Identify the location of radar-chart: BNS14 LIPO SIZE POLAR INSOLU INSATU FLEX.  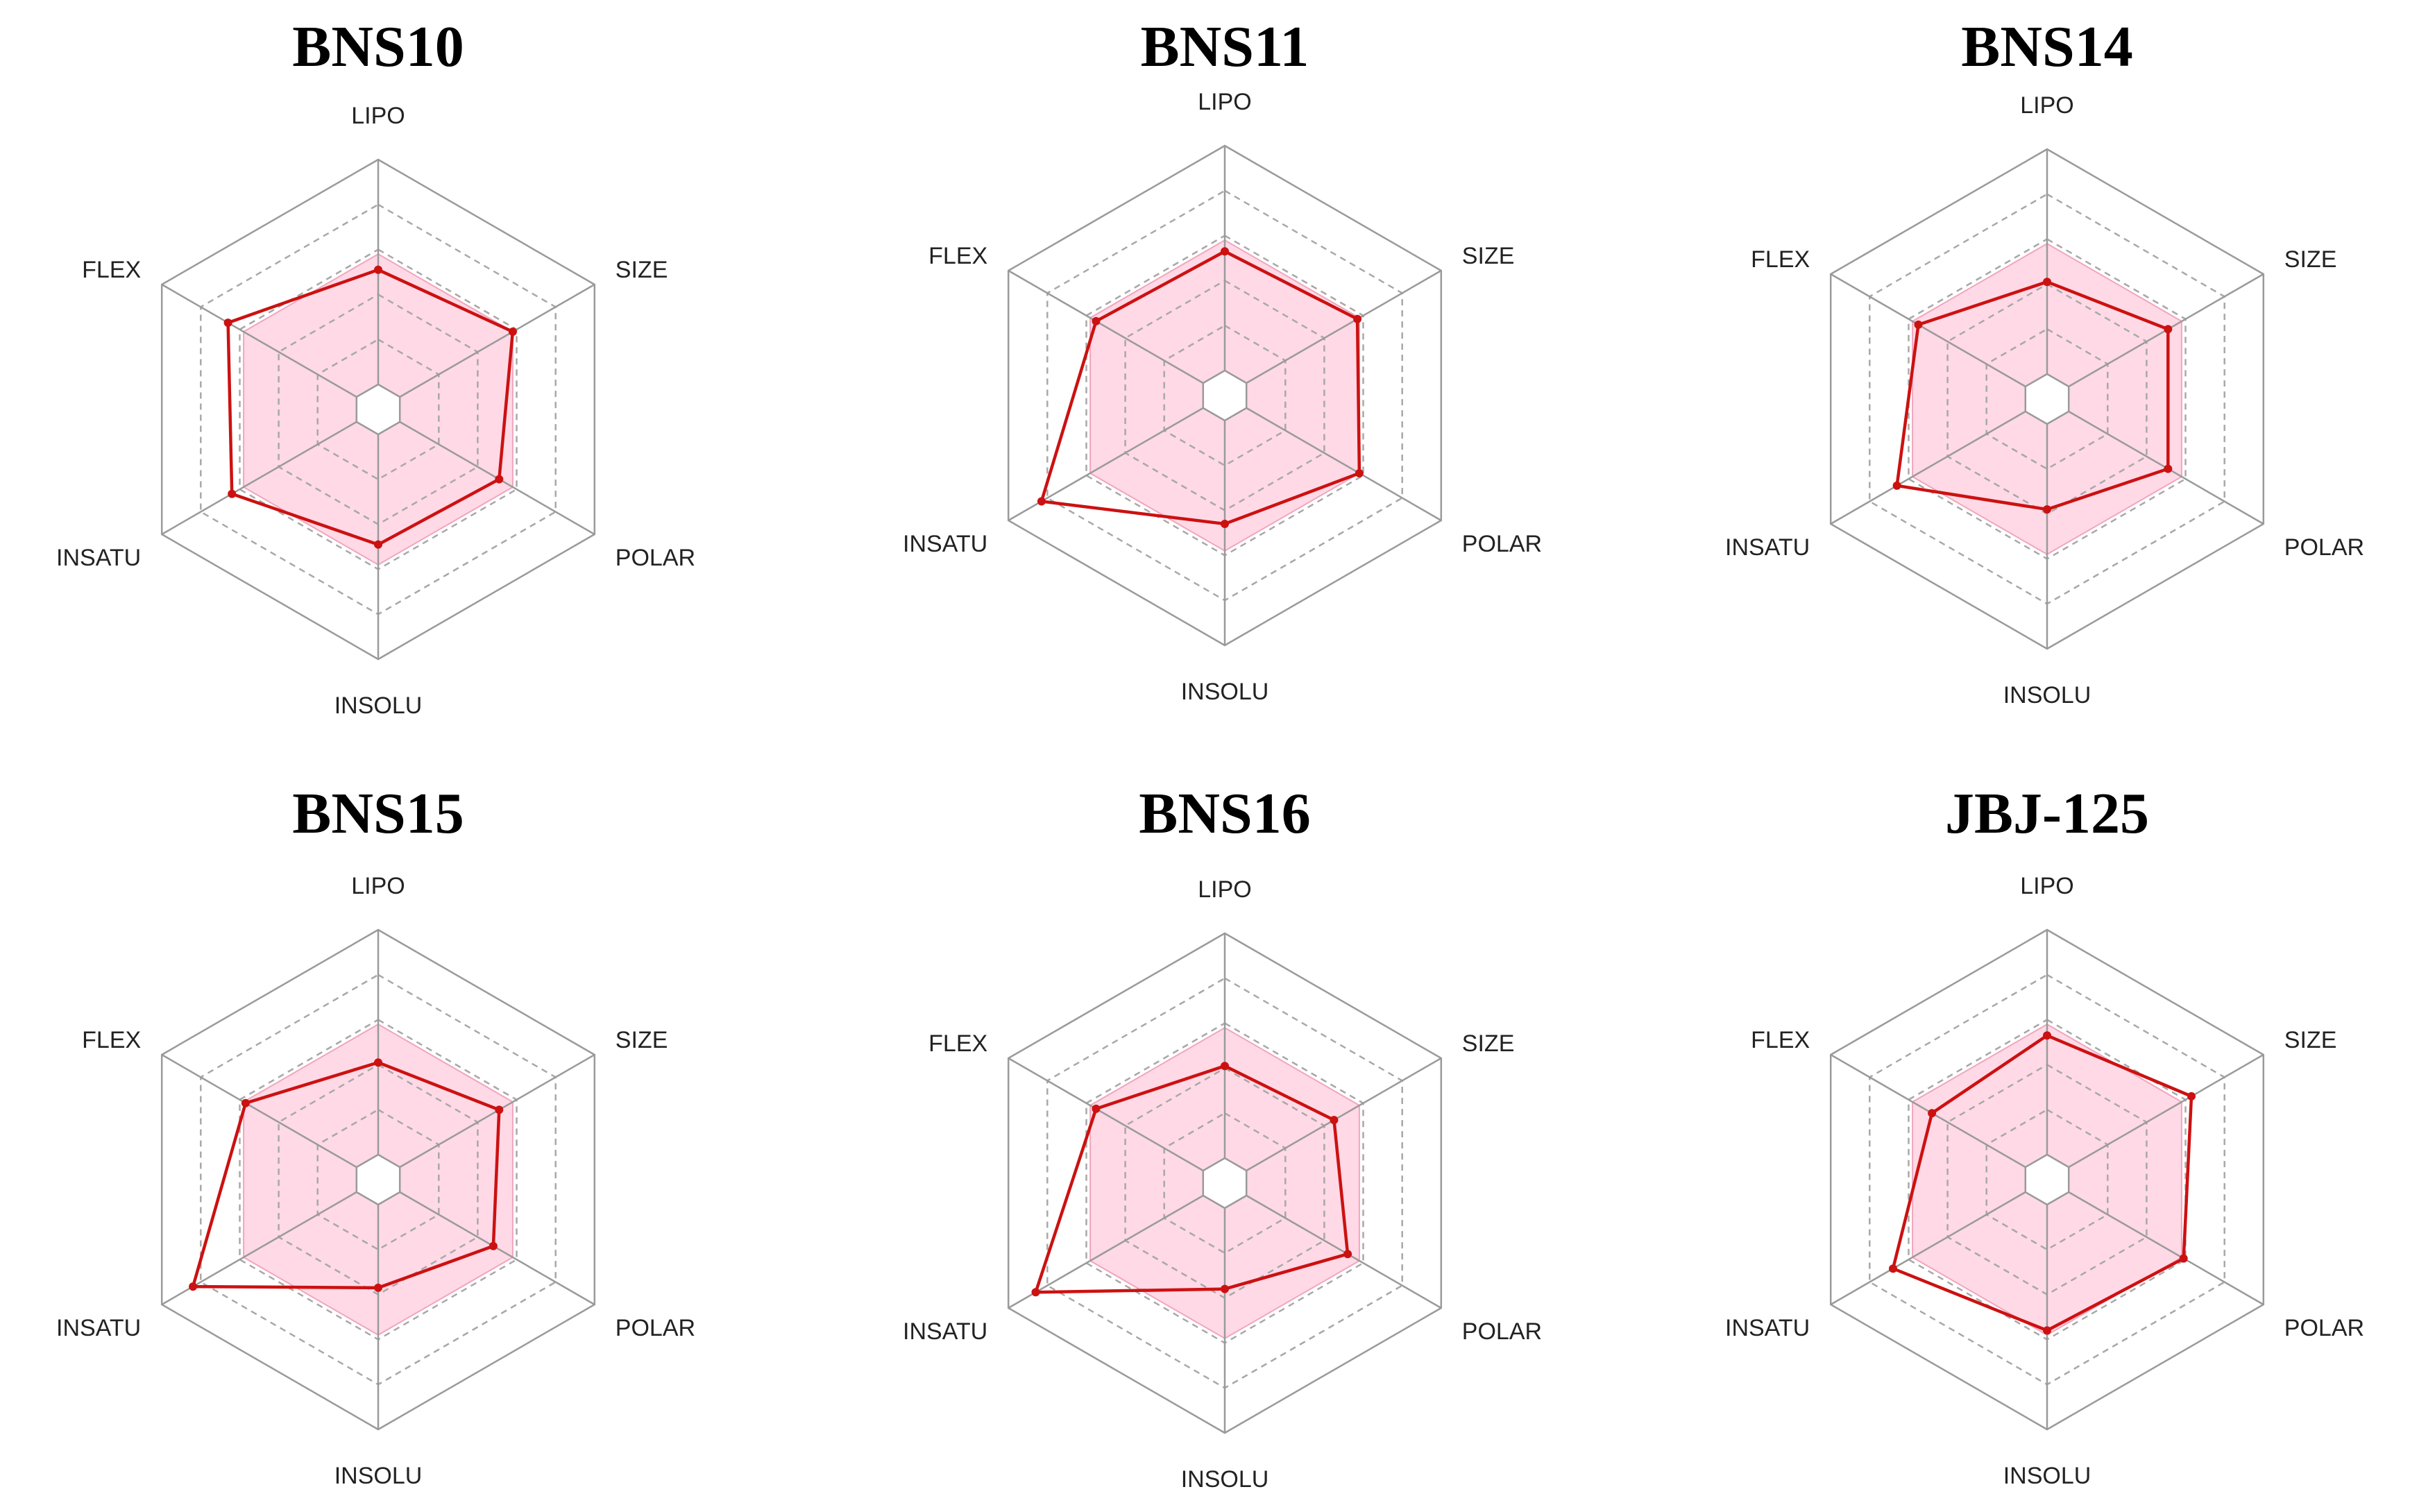
(2044, 361).